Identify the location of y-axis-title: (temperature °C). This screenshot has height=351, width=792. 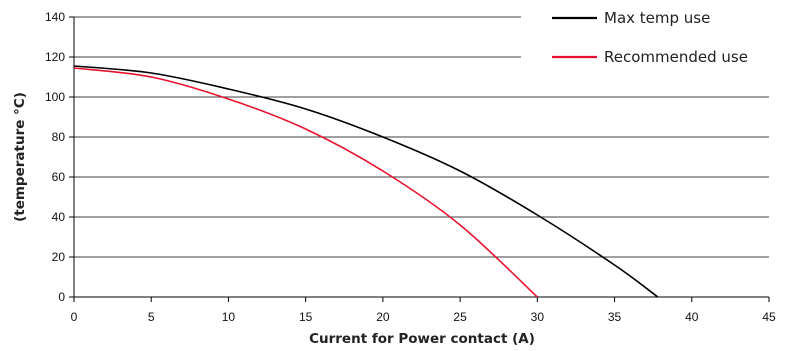
(20, 157).